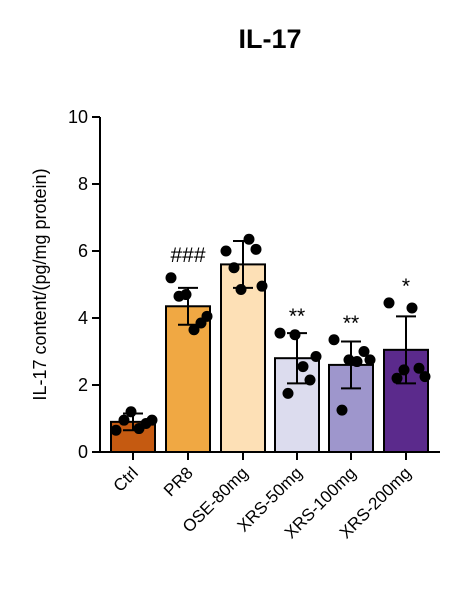 The image size is (473, 590). Describe the element at coordinates (83, 385) in the screenshot. I see `y-tick-label: 2` at that location.